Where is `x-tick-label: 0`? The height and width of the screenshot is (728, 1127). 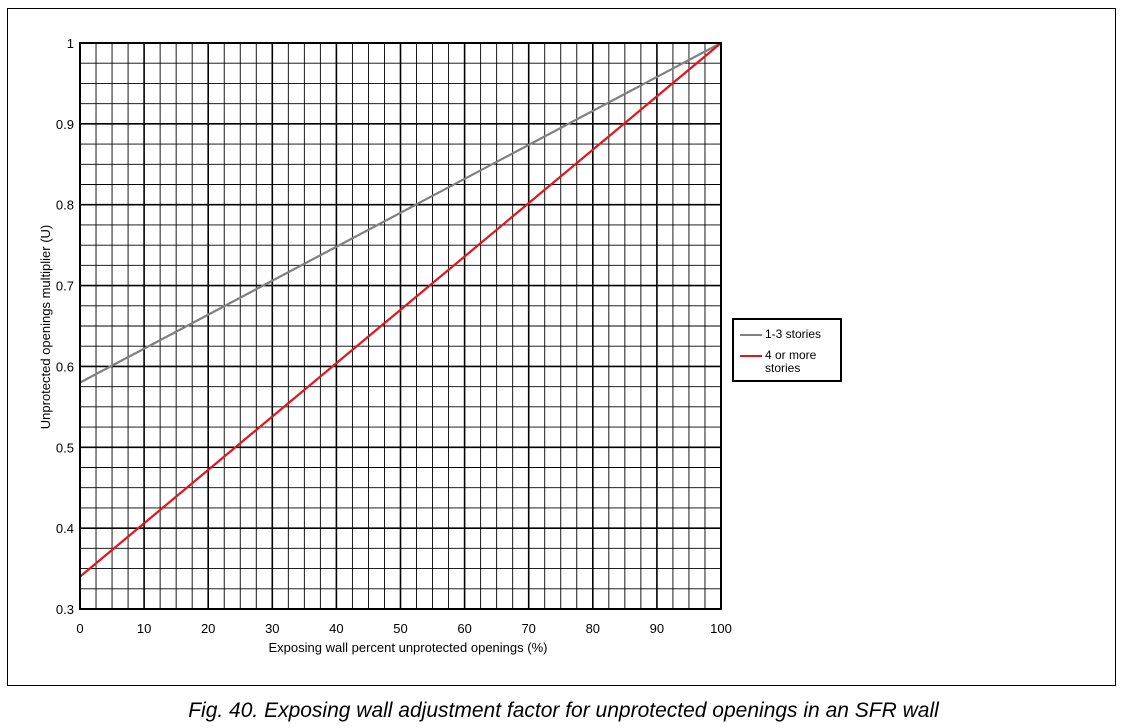 x-tick-label: 0 is located at coordinates (79, 628).